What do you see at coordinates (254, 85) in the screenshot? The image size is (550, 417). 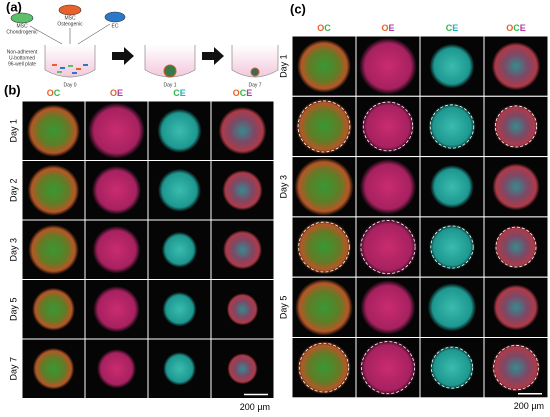 I see `day-label: Day 7` at bounding box center [254, 85].